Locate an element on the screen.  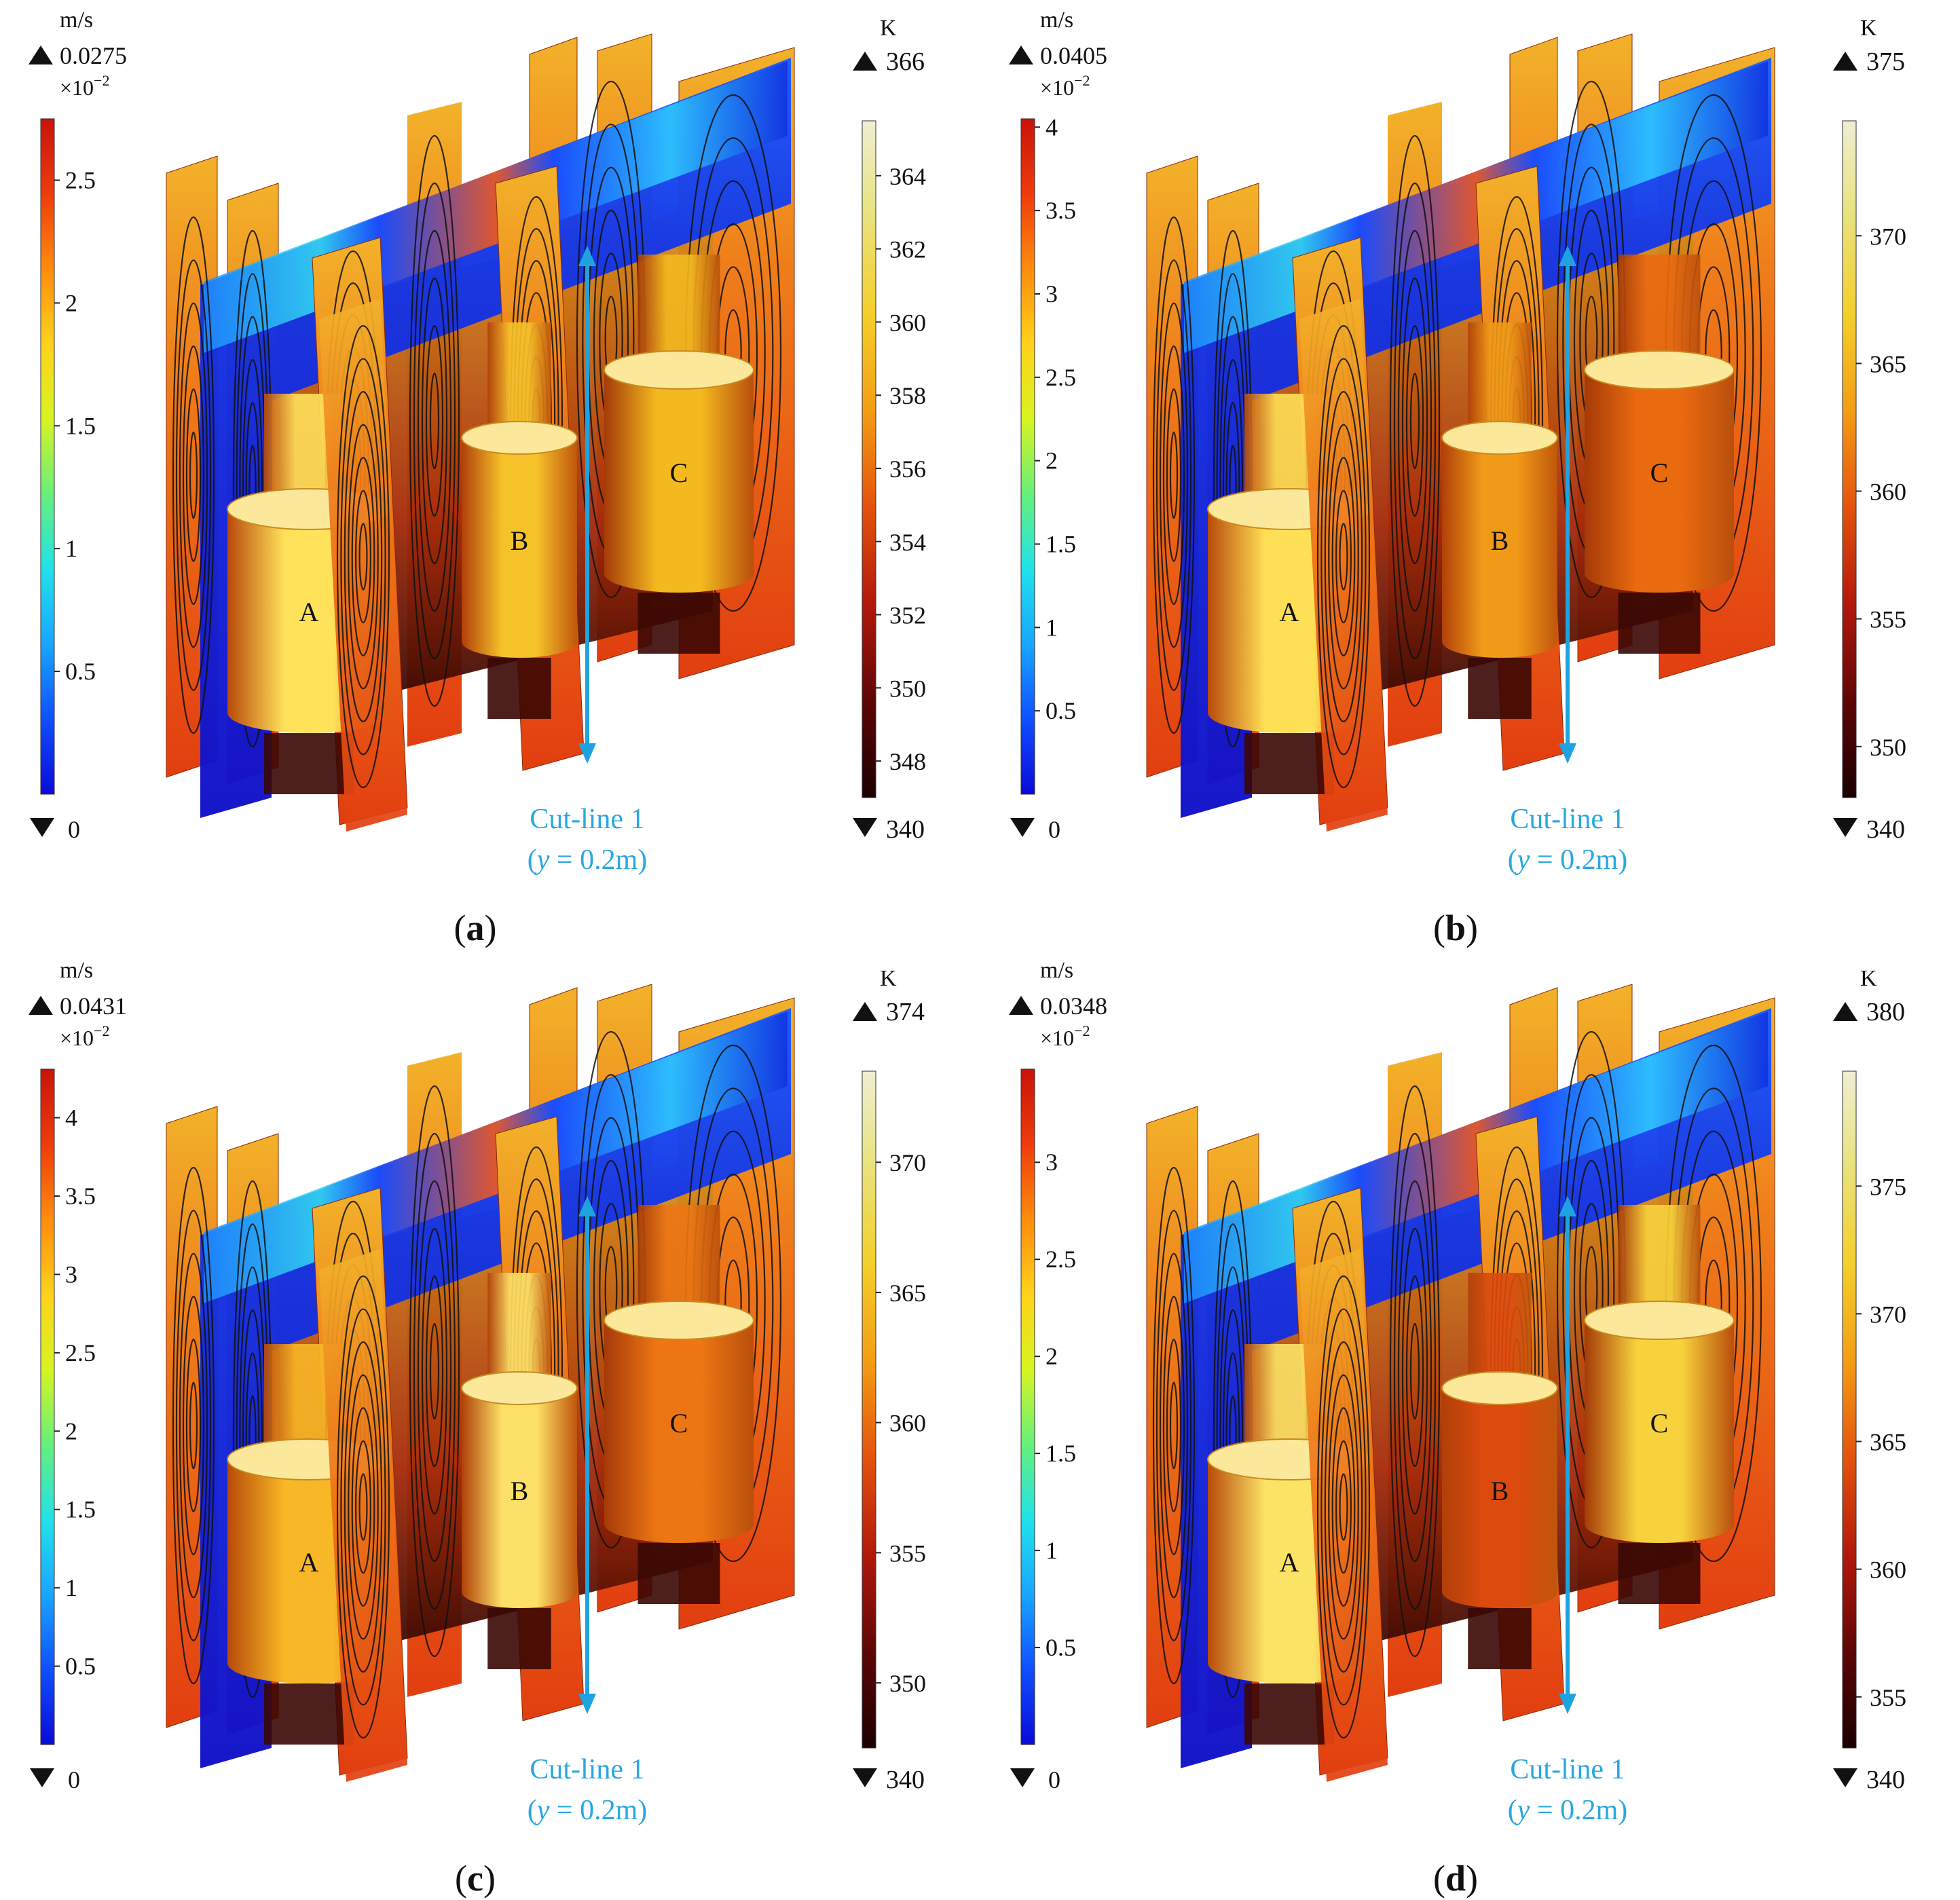
multiplier-exponent: −2 is located at coordinates (102, 1030).